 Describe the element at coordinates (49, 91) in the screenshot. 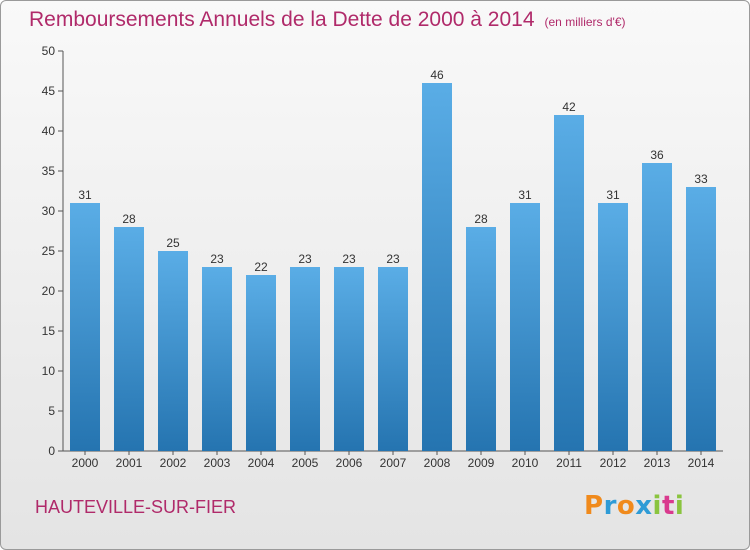

I see `y-tick-label: 45` at that location.